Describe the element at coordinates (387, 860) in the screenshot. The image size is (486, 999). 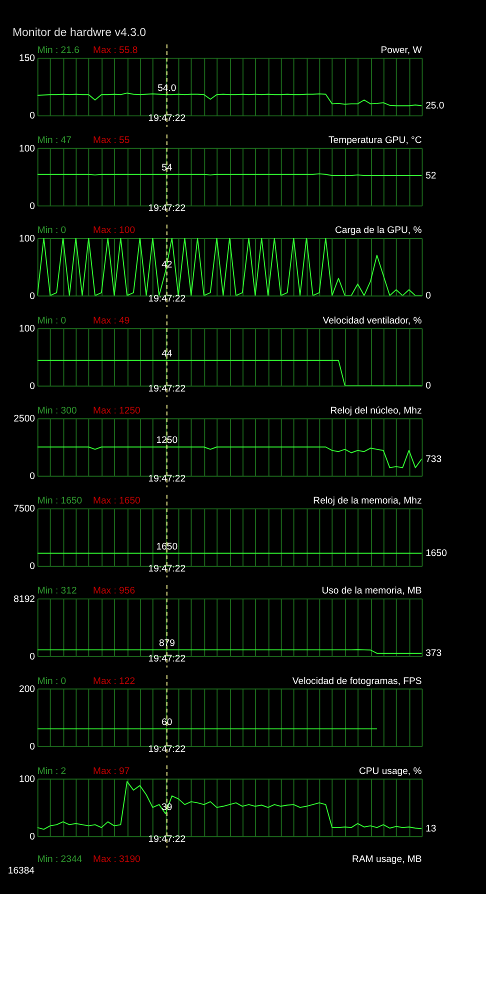
I see `text: RAM usage, MB` at that location.